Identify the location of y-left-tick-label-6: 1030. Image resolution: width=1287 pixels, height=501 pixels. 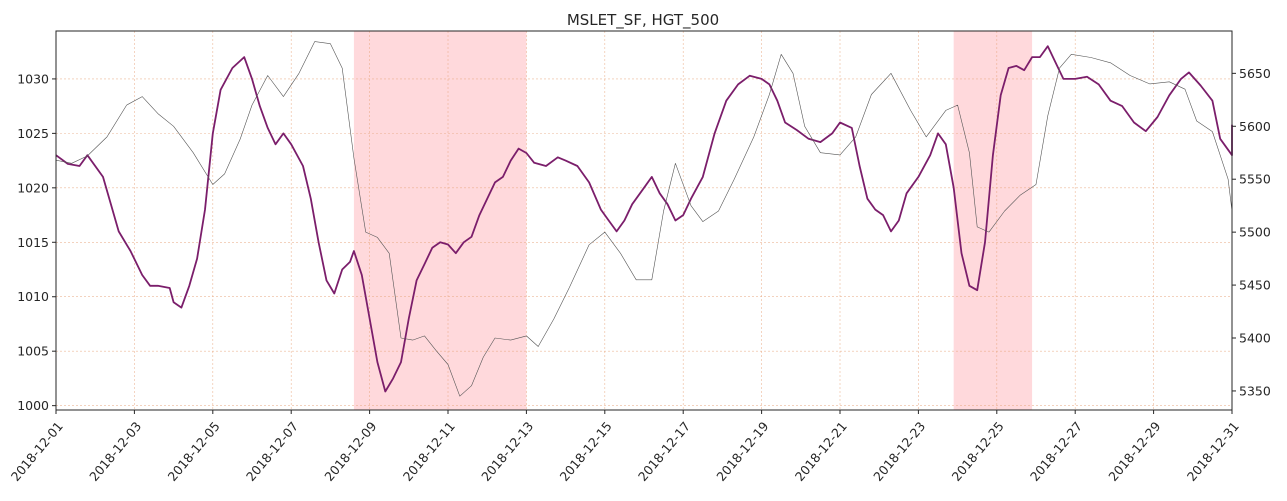
(33, 78).